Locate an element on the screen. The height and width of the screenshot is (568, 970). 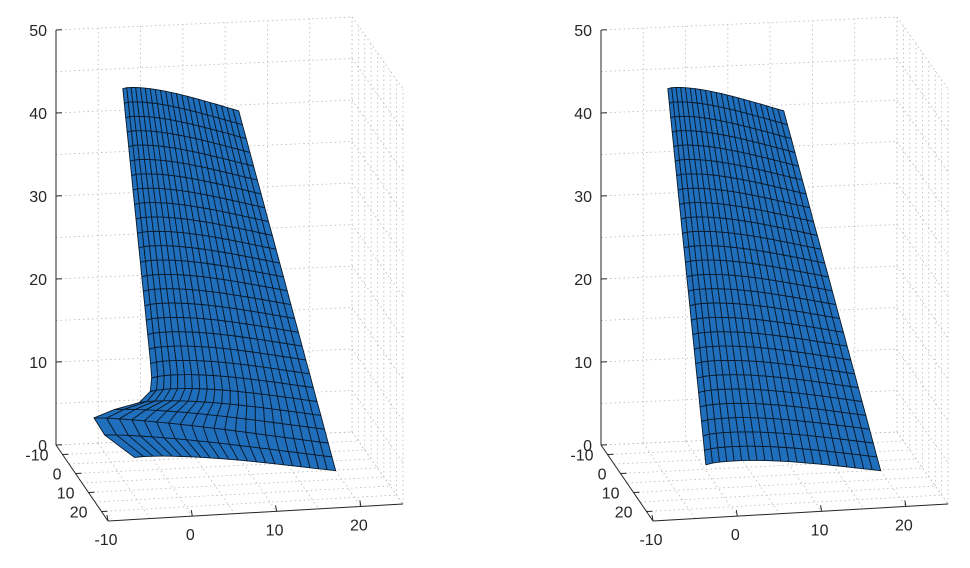
z-tick-label: 30 is located at coordinates (583, 197).